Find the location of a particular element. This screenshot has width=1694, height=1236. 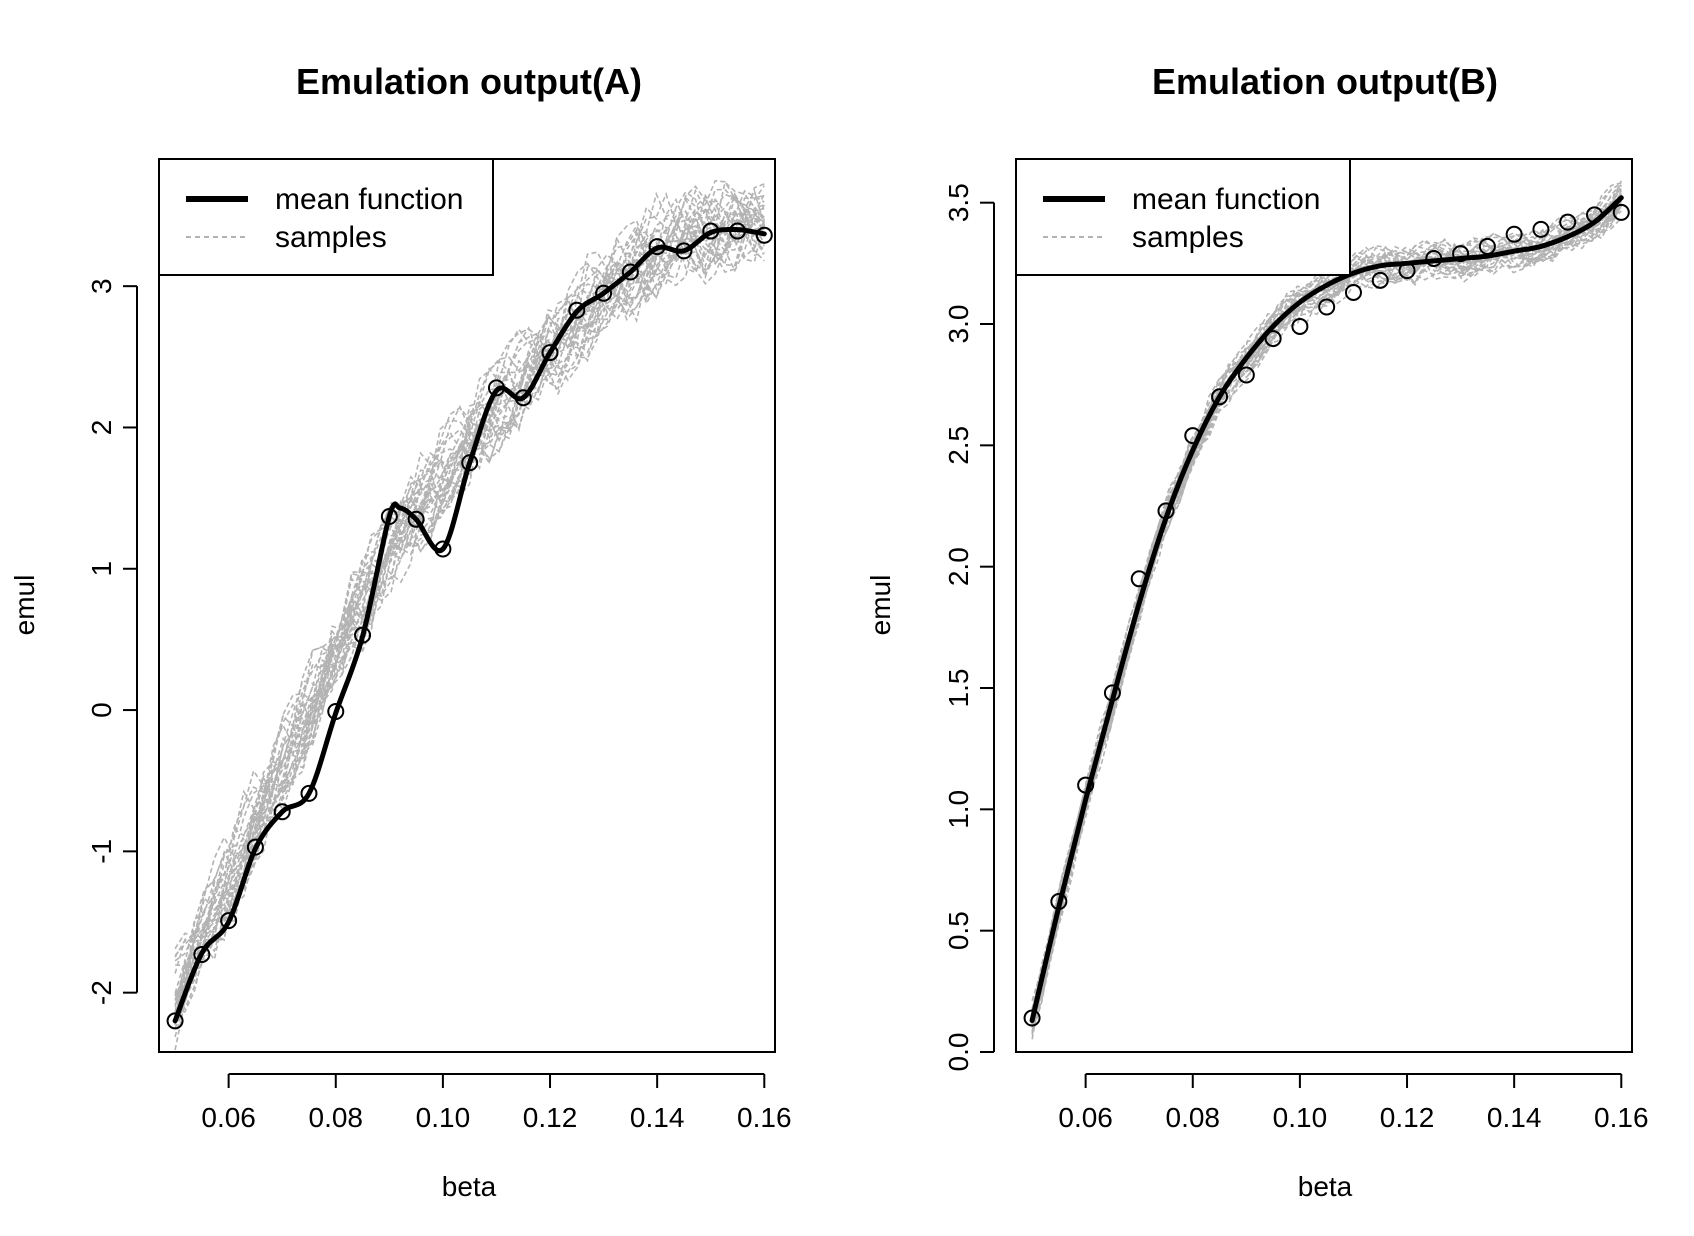

y-tick-label: 1.0 is located at coordinates (958, 809).